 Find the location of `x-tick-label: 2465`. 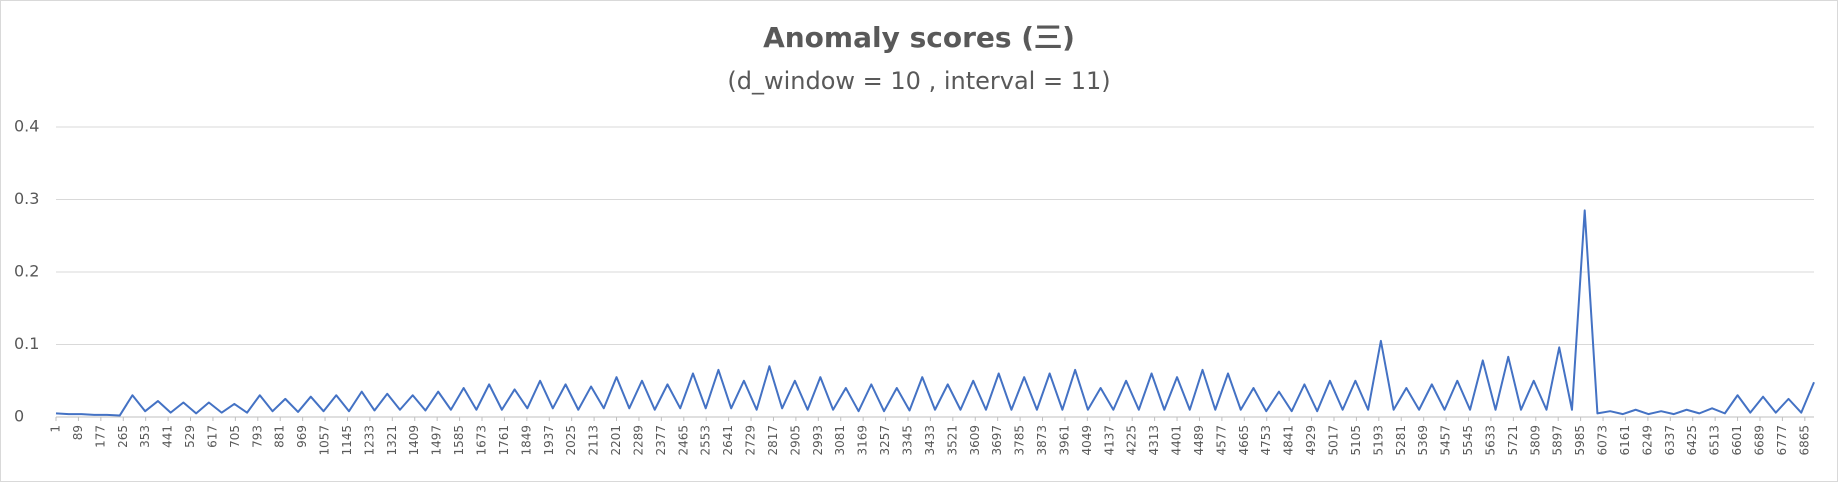

x-tick-label: 2465 is located at coordinates (683, 440).